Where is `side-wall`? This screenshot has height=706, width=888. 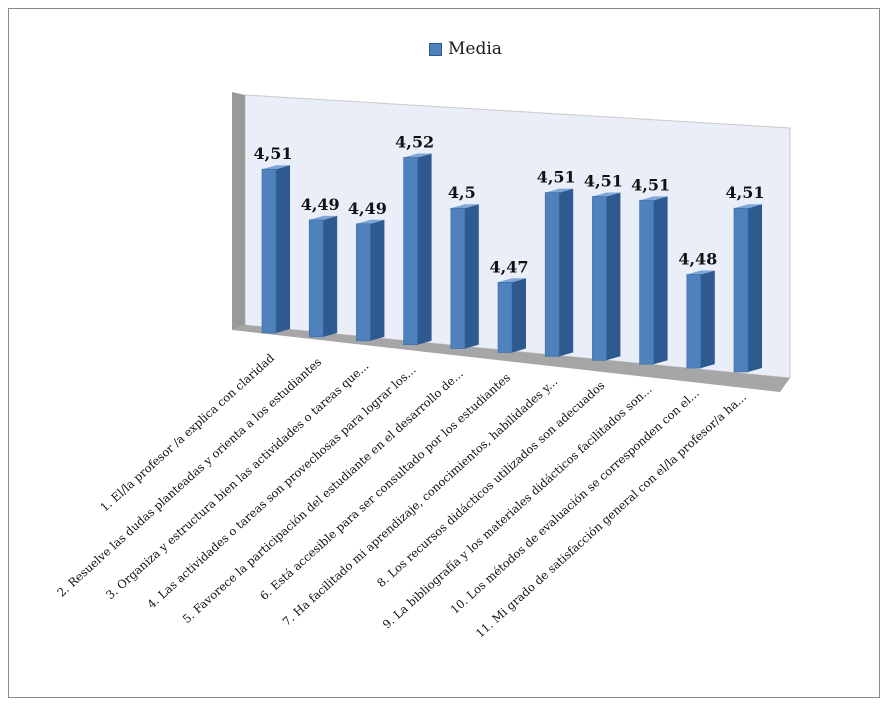 side-wall is located at coordinates (238, 211).